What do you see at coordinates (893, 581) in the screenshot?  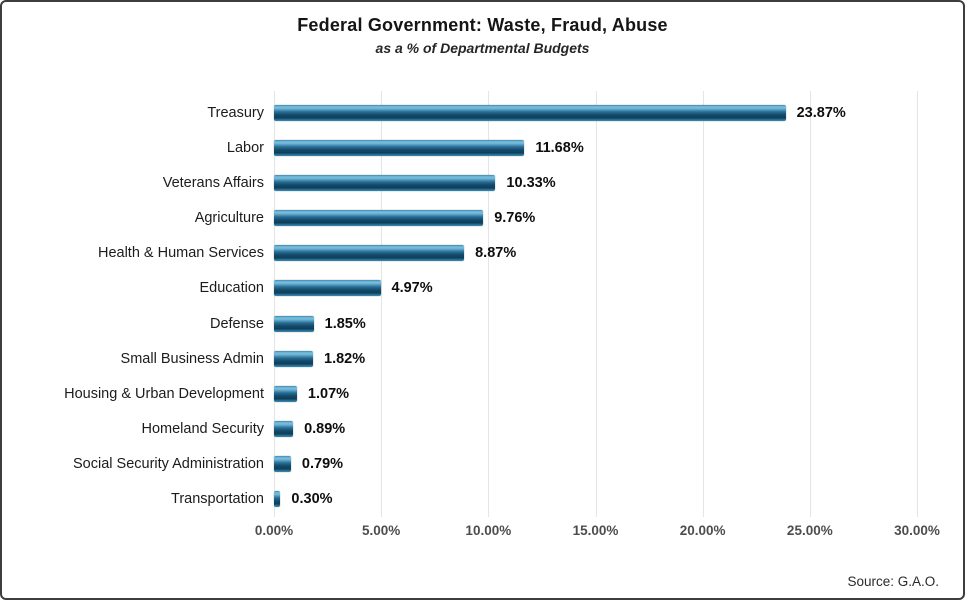 I see `source-note: Source: G.A.O.` at bounding box center [893, 581].